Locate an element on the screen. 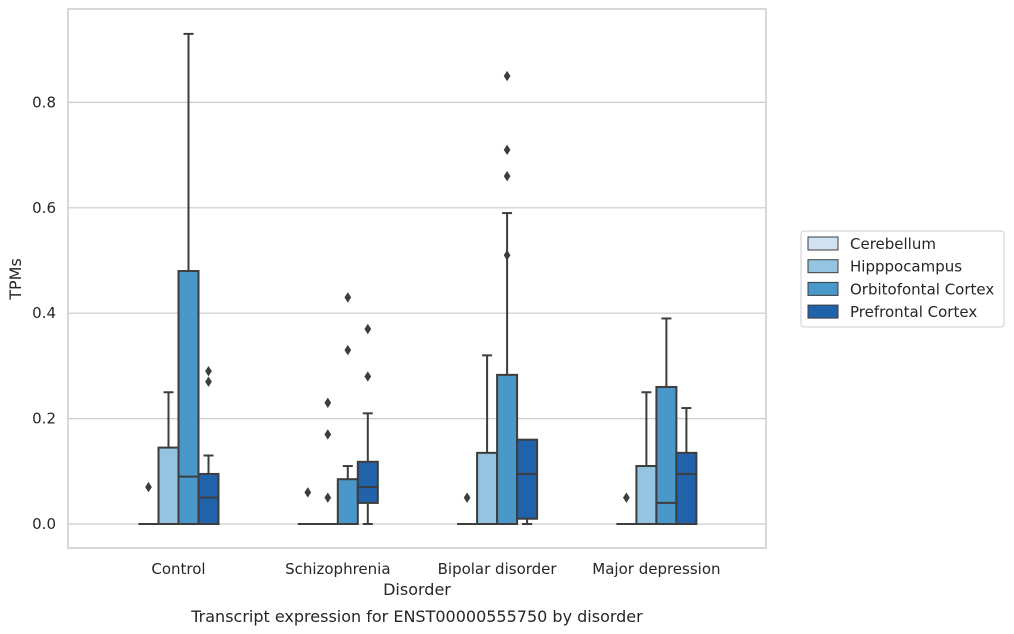  box-hipppocampus-schizophrenia is located at coordinates (327, 461).